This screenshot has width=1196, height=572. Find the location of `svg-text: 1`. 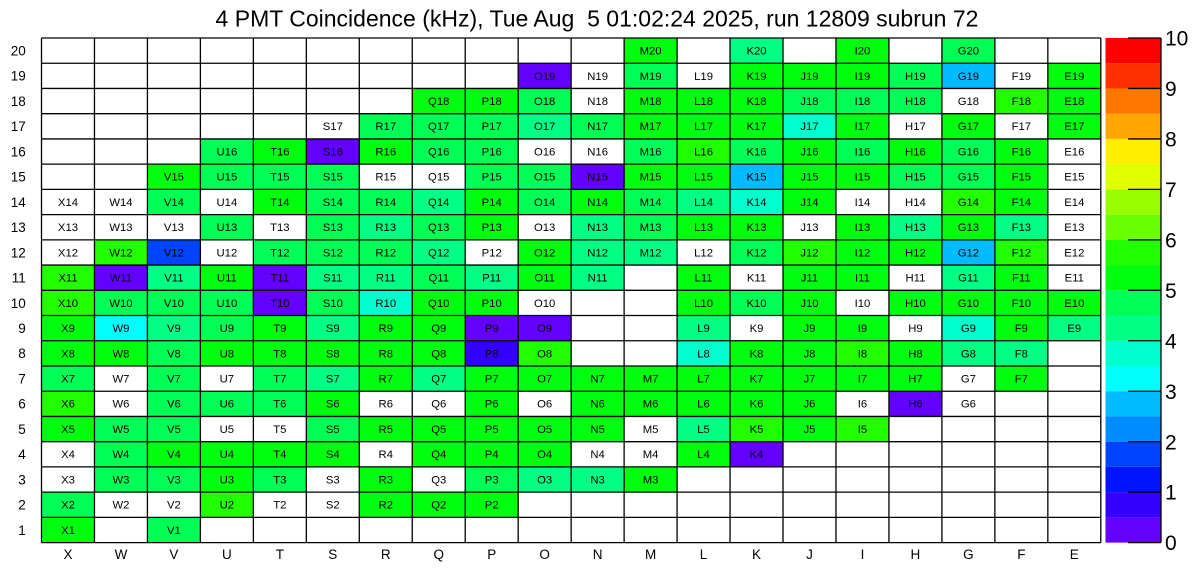

svg-text: 1 is located at coordinates (22, 530).